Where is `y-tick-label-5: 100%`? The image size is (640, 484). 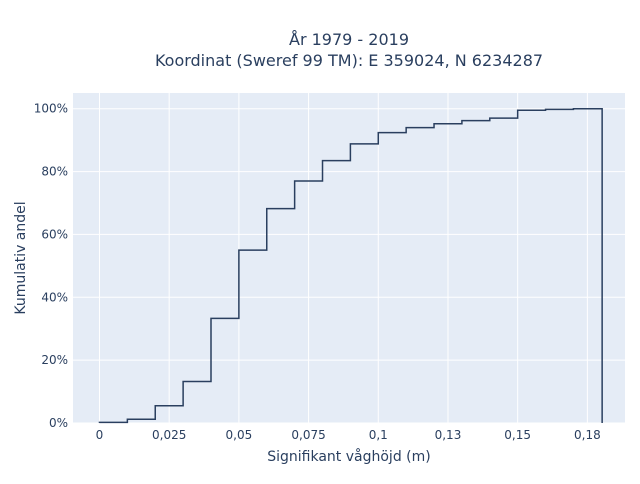
y-tick-label-5: 100% is located at coordinates (51, 109).